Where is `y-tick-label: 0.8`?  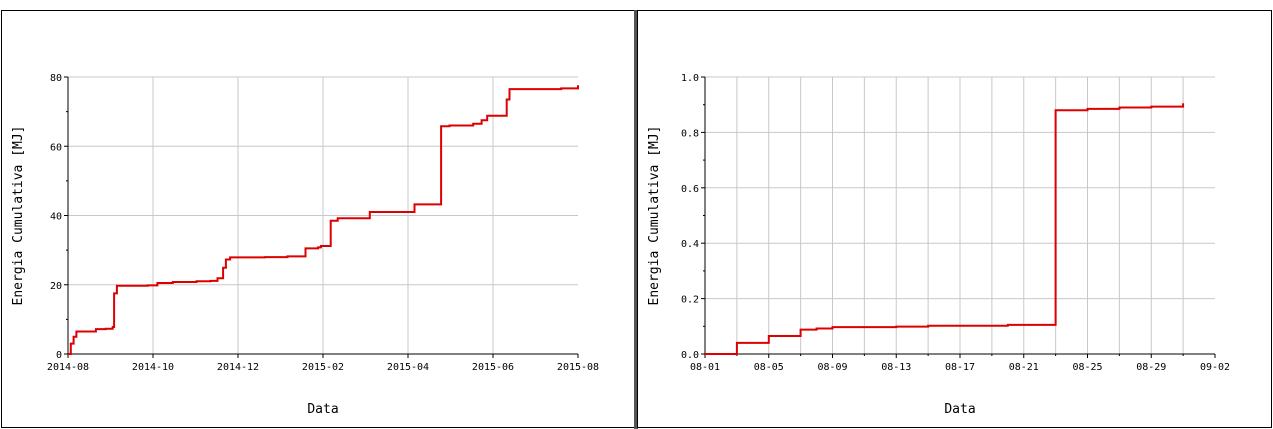
y-tick-label: 0.8 is located at coordinates (690, 133).